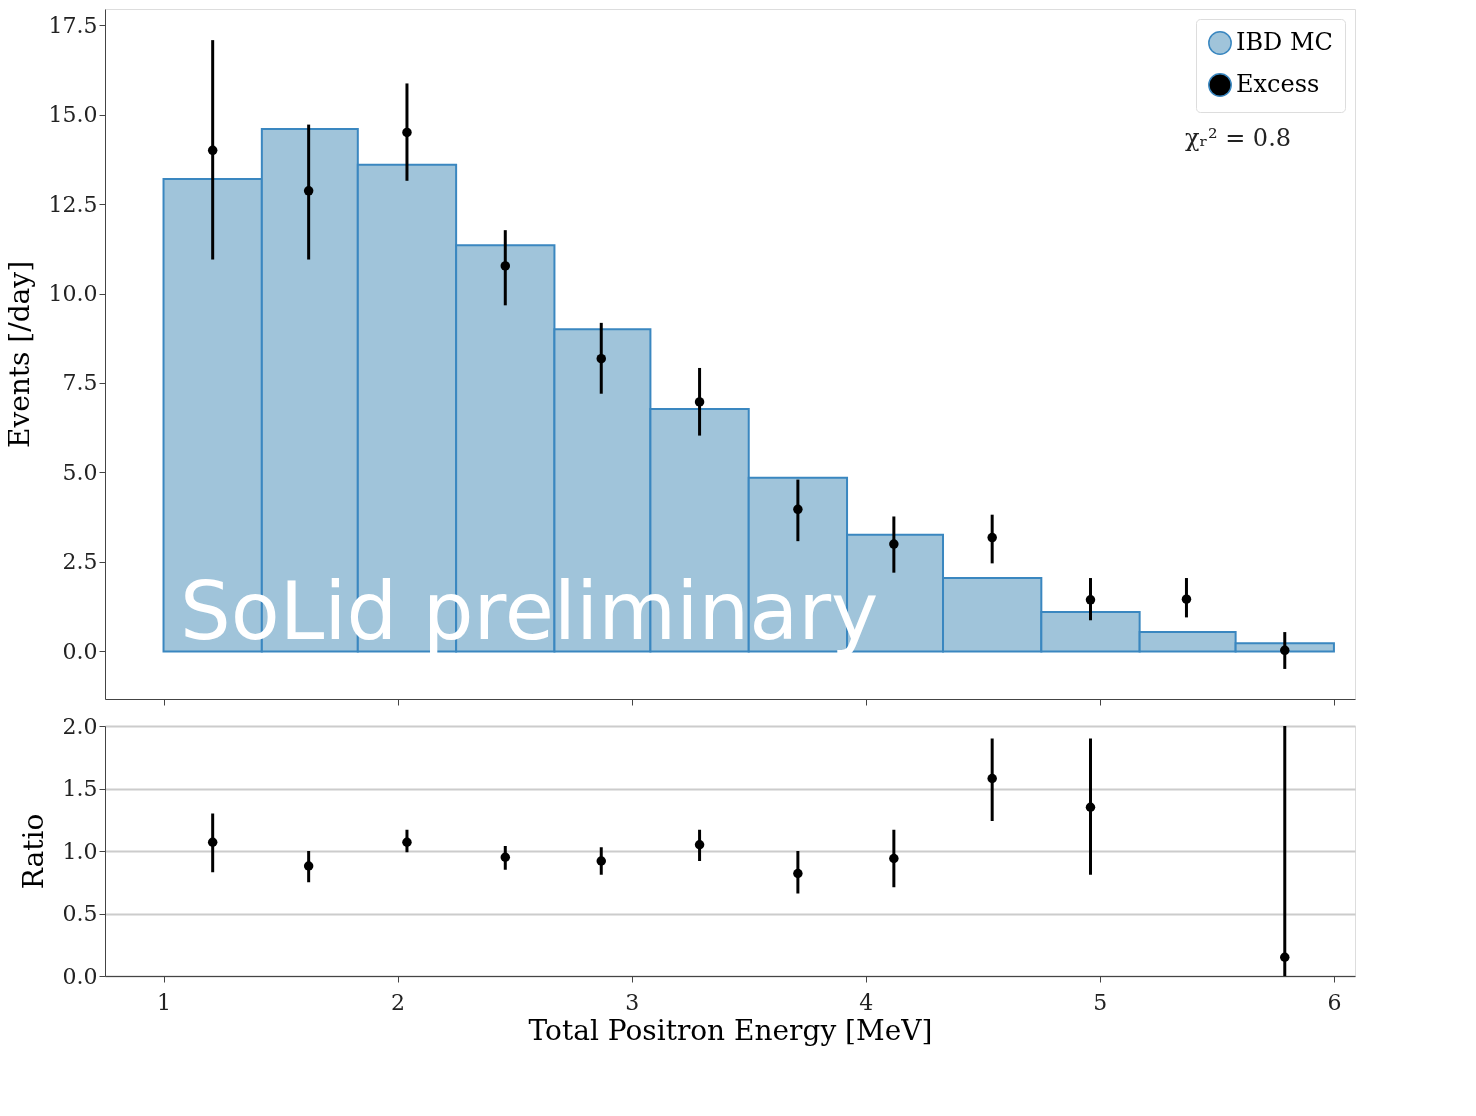 The image size is (1476, 1116). Describe the element at coordinates (1284, 42) in the screenshot. I see `legend-label: IBD MC` at that location.